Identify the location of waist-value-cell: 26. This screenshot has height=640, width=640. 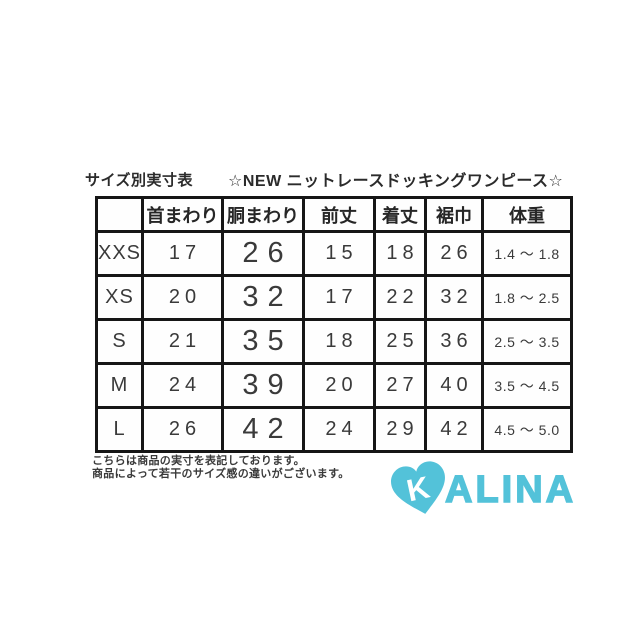
(263, 253).